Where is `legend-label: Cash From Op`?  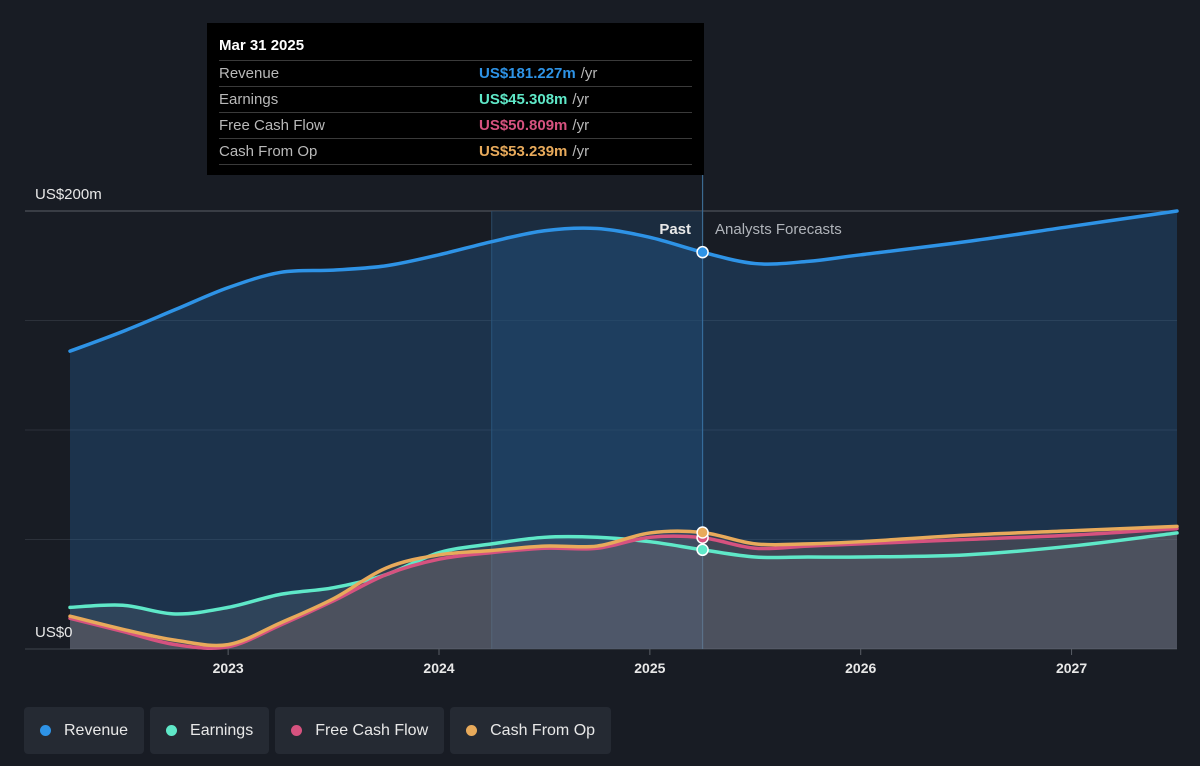 legend-label: Cash From Op is located at coordinates (543, 730).